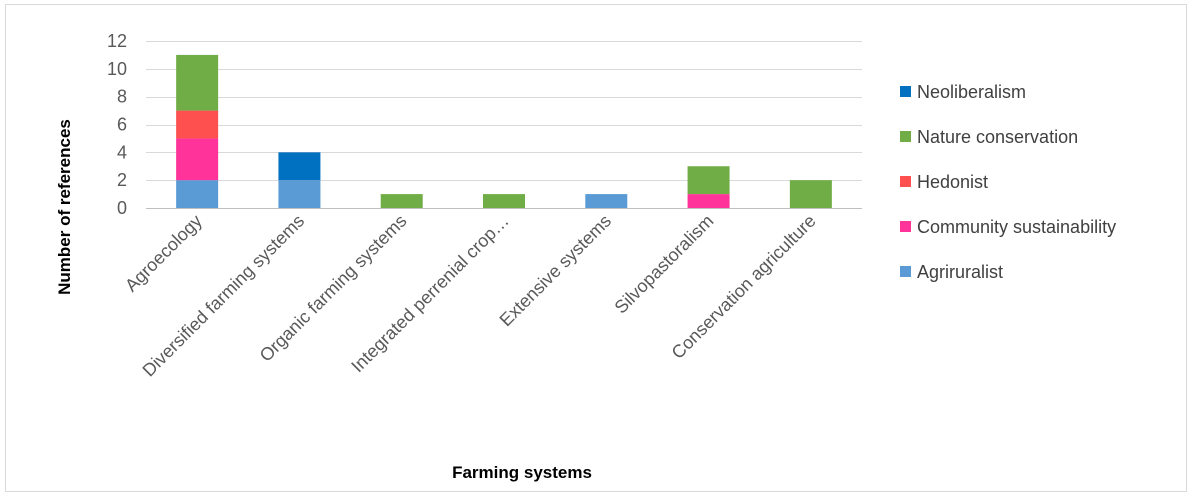 The width and height of the screenshot is (1192, 497). I want to click on x-tick-label: Agroecology, so click(163, 253).